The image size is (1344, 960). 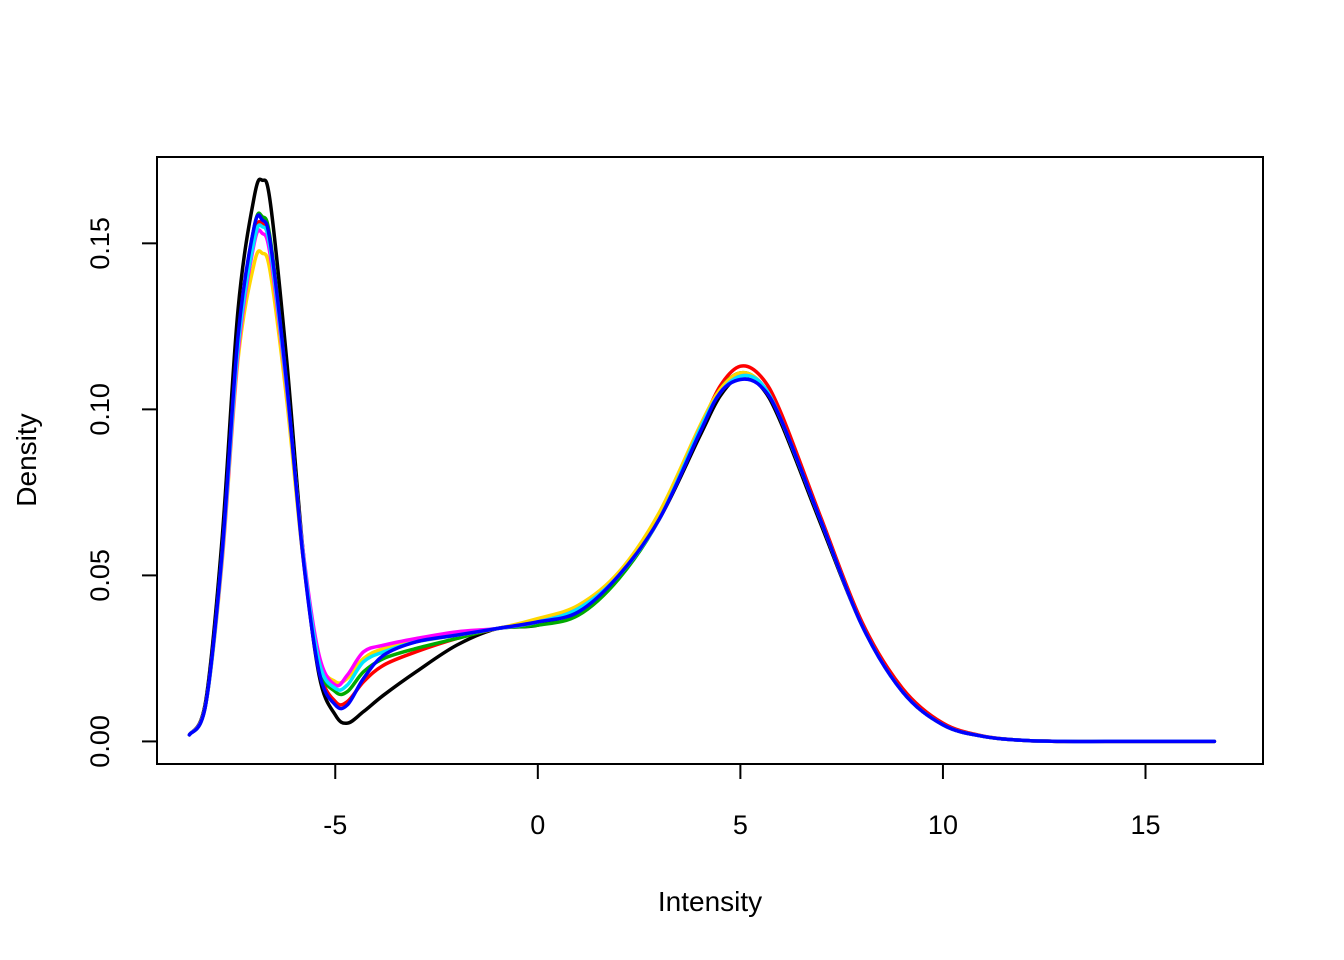 What do you see at coordinates (26, 459) in the screenshot?
I see `y-axis-title: Density` at bounding box center [26, 459].